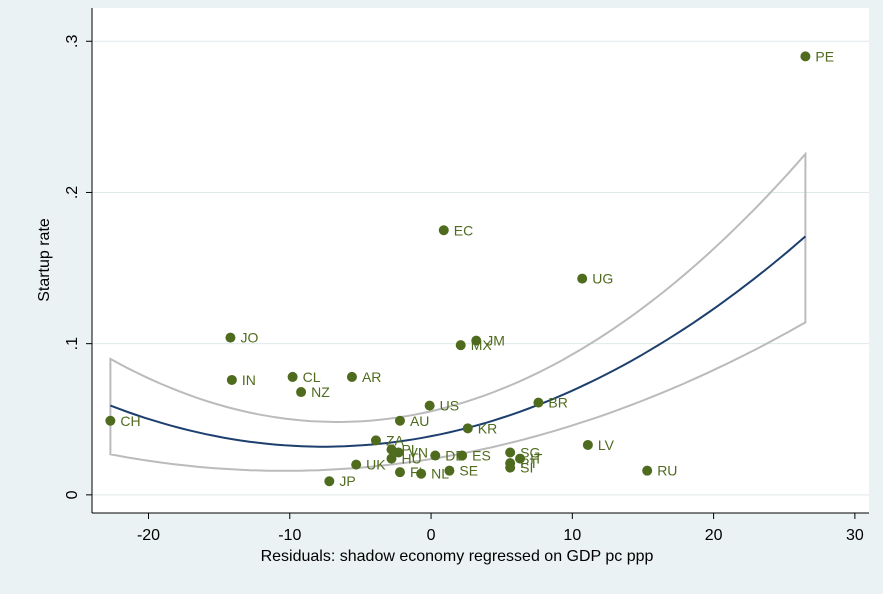 The width and height of the screenshot is (883, 594). What do you see at coordinates (44, 260) in the screenshot?
I see `y-axis-title: Startup rate` at bounding box center [44, 260].